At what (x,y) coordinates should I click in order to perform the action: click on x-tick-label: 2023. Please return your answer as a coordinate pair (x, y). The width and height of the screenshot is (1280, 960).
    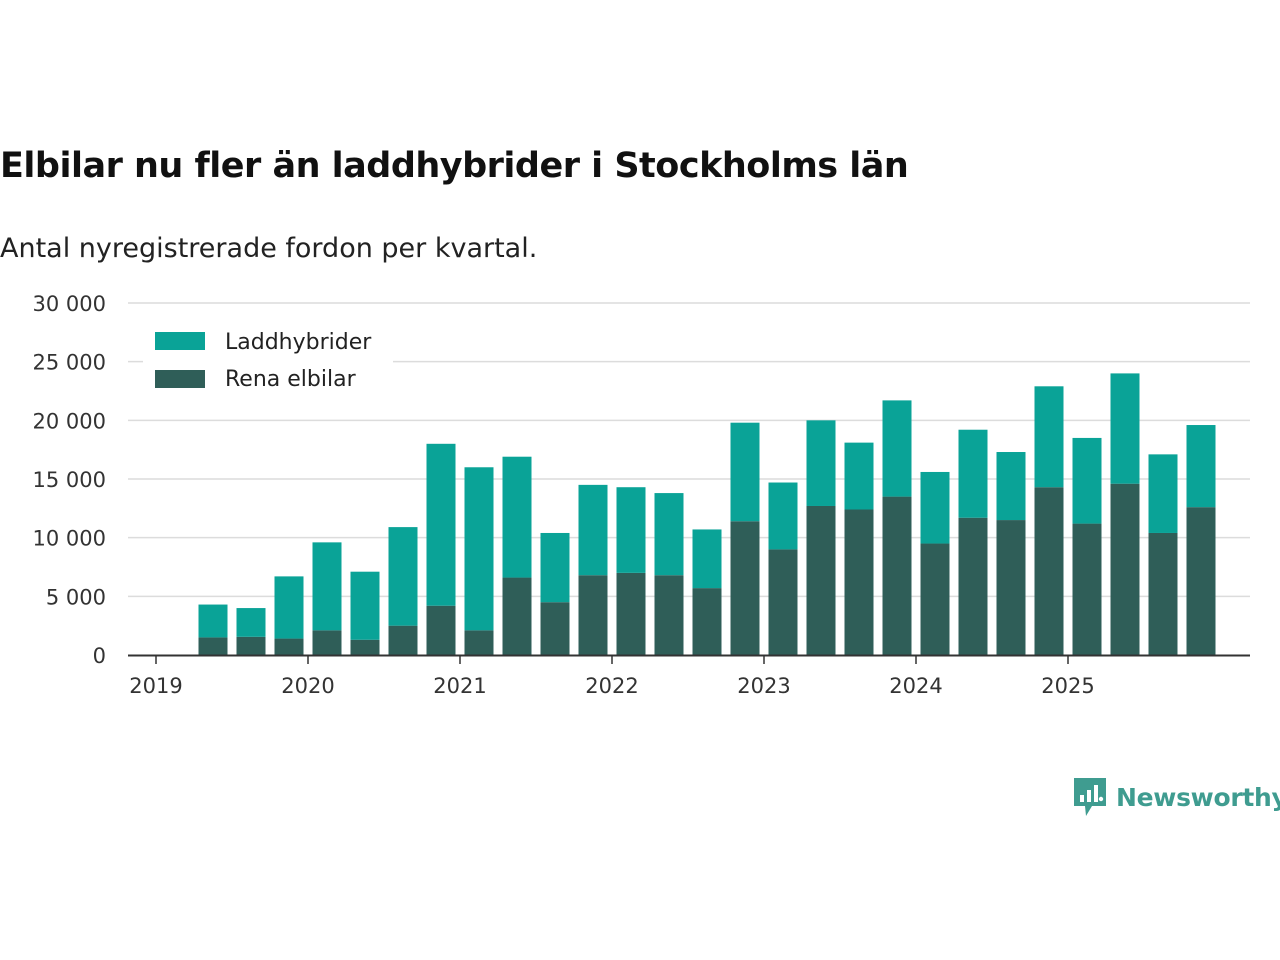
    Looking at the image, I should click on (763, 686).